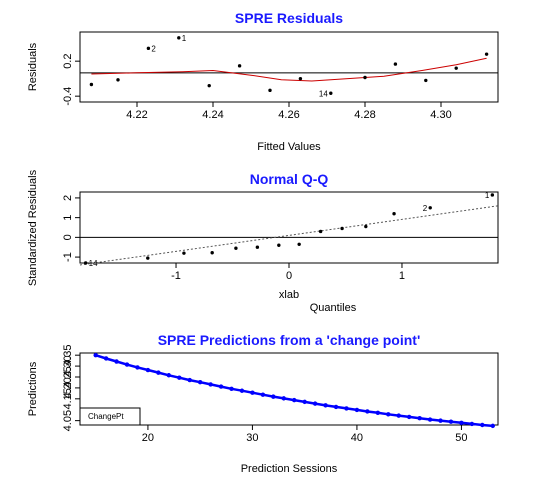 The image size is (553, 484). I want to click on predictions-ytick-label: 4.35, so click(68, 354).